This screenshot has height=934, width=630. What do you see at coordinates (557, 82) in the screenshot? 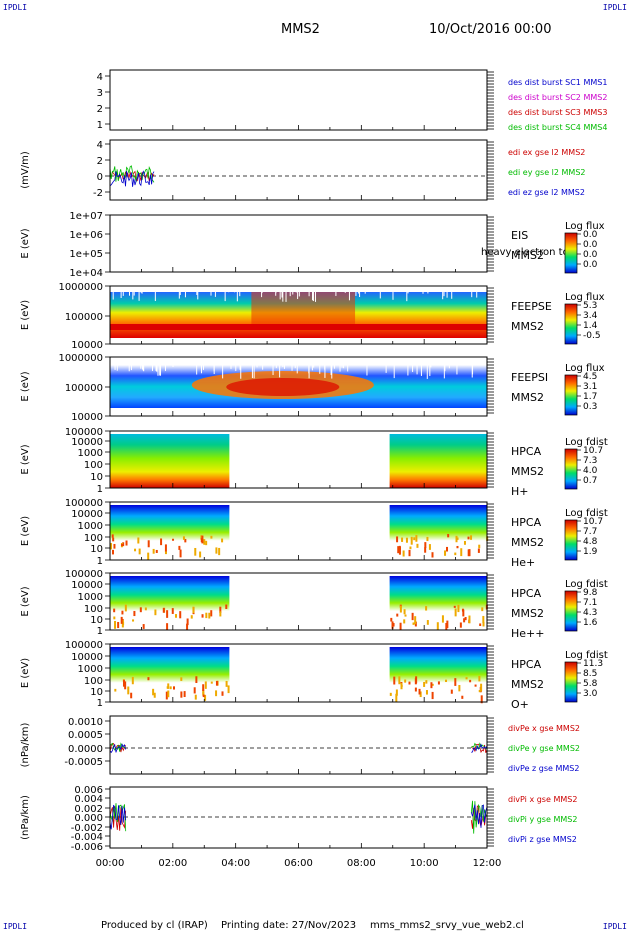
I see `legend-entry: des dist burst SC1 MMS1` at bounding box center [557, 82].